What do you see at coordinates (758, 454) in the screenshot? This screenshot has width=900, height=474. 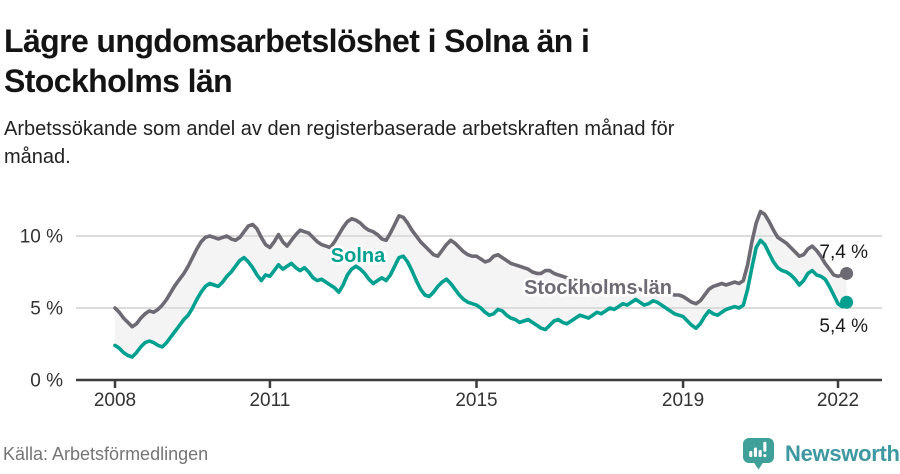 I see `newsworthy-chart-bubble-icon` at bounding box center [758, 454].